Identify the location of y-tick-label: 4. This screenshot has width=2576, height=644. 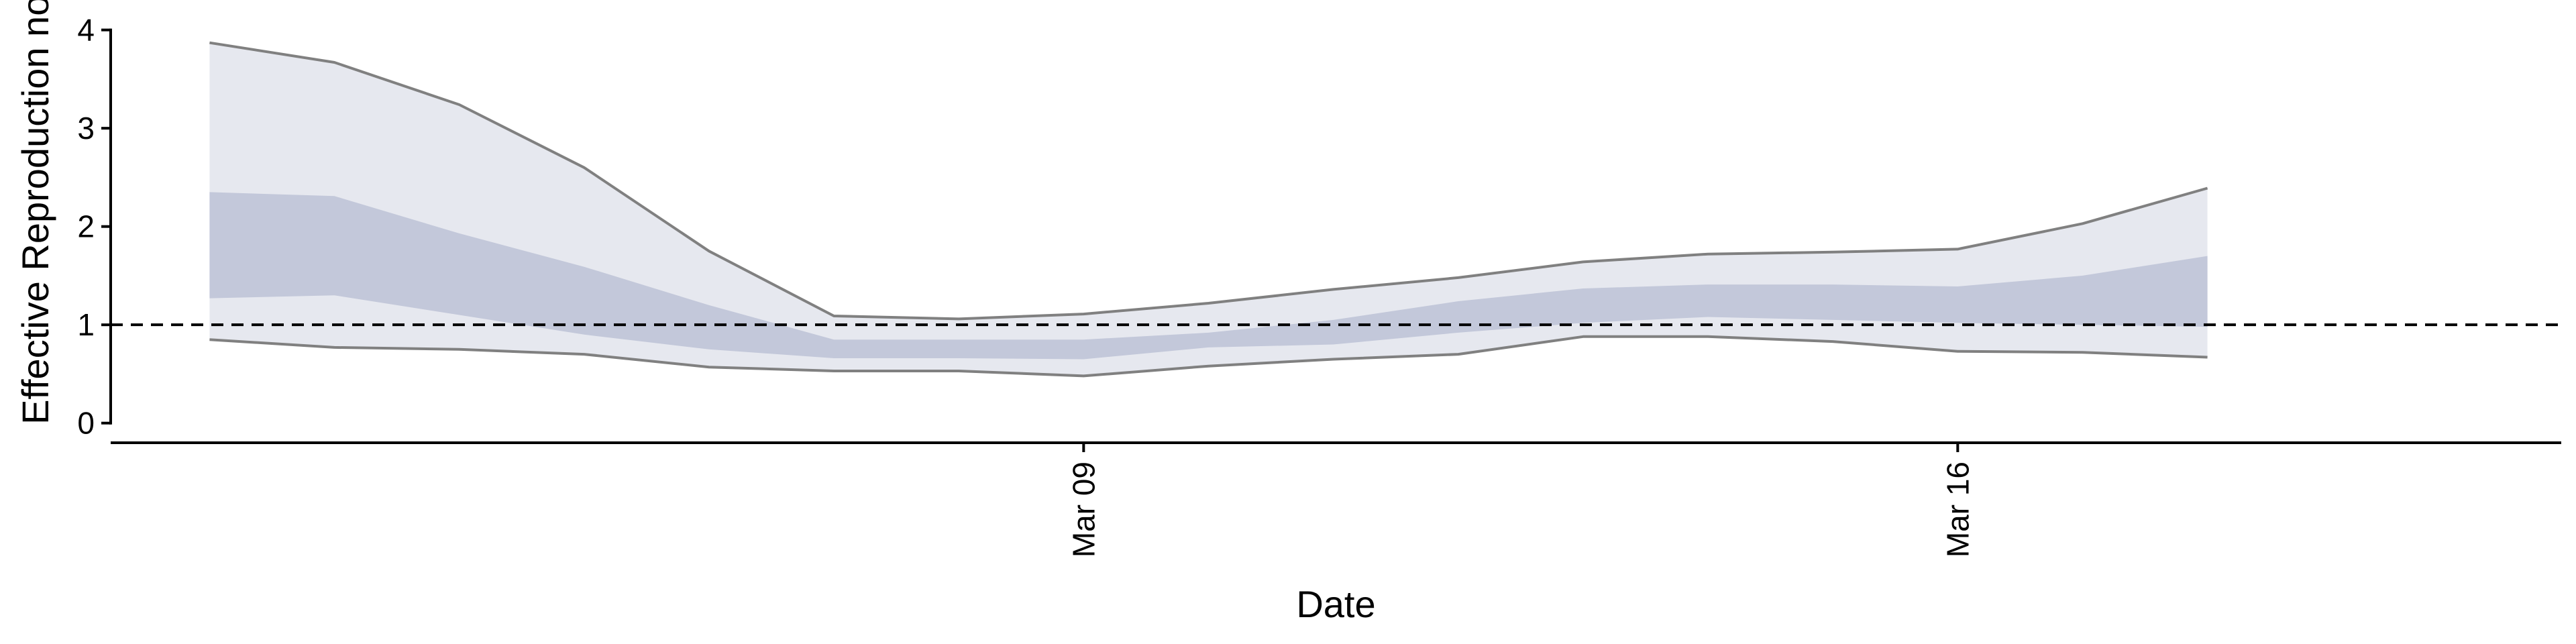
(86, 30).